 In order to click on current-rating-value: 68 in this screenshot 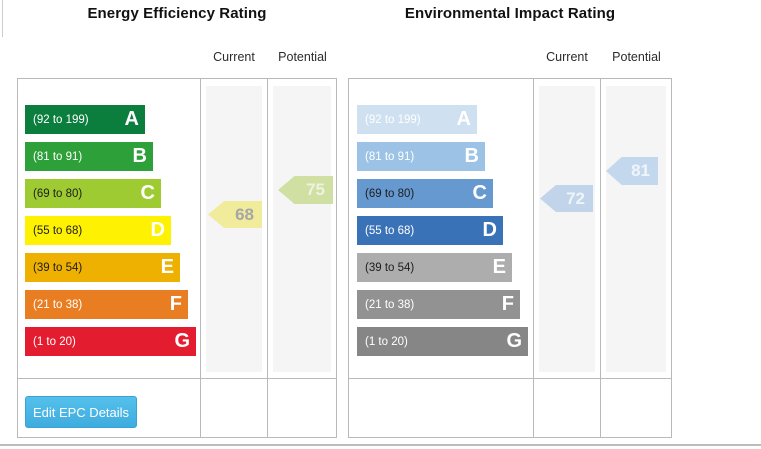, I will do `click(244, 214)`.